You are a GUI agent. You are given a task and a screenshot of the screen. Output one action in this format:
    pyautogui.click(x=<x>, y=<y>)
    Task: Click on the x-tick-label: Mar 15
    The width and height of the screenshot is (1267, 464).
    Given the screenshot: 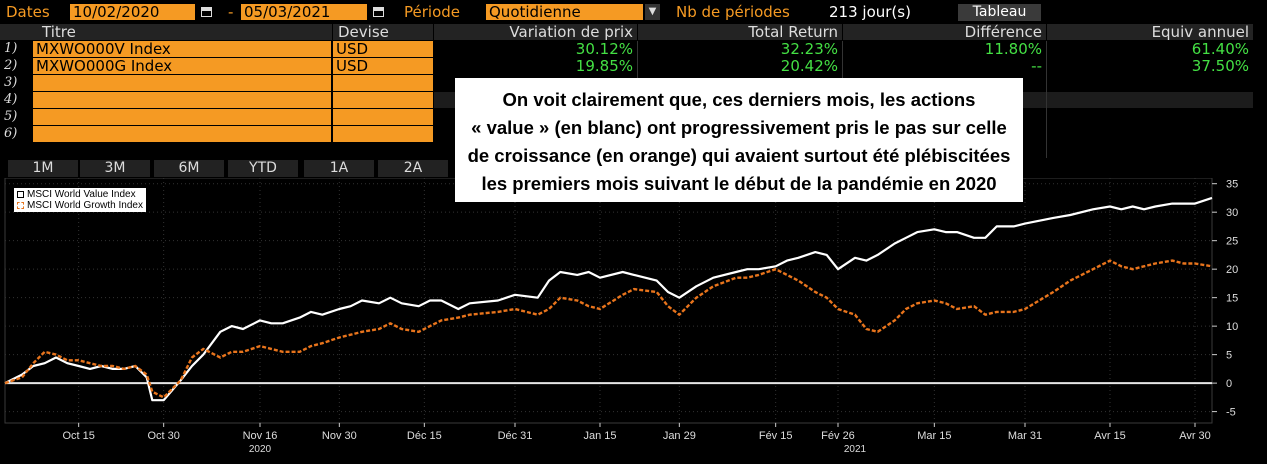 What is the action you would take?
    pyautogui.click(x=934, y=436)
    